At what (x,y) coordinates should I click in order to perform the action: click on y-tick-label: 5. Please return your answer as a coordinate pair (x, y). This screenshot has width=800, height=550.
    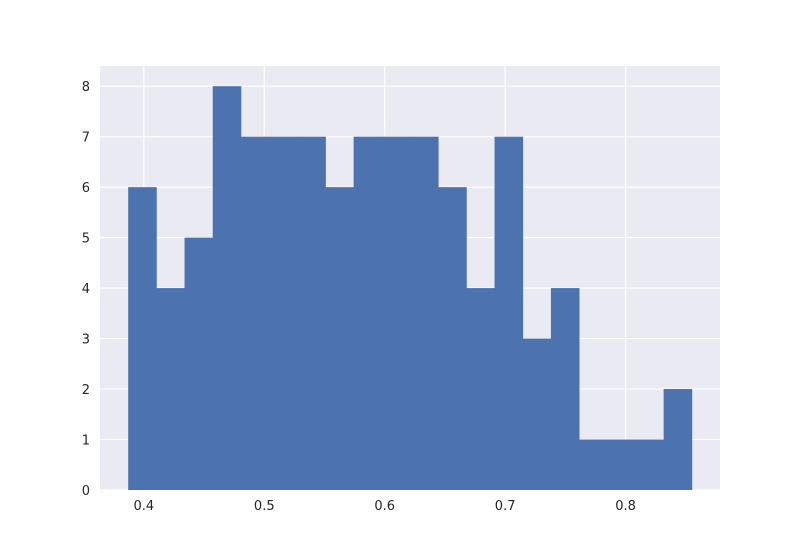
    Looking at the image, I should click on (86, 239).